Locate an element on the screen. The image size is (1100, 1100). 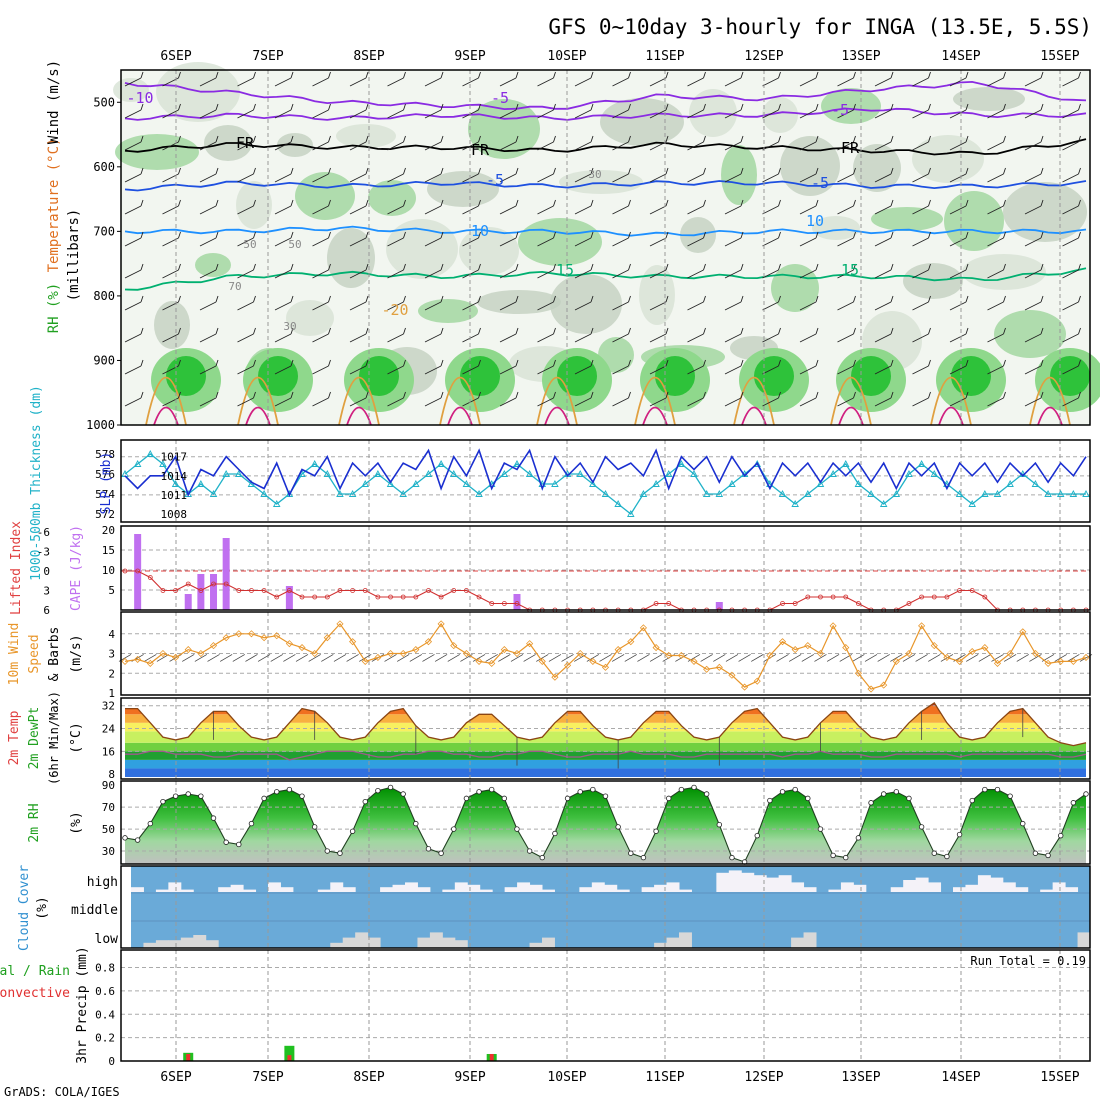
cape-bar is located at coordinates (138, 572).